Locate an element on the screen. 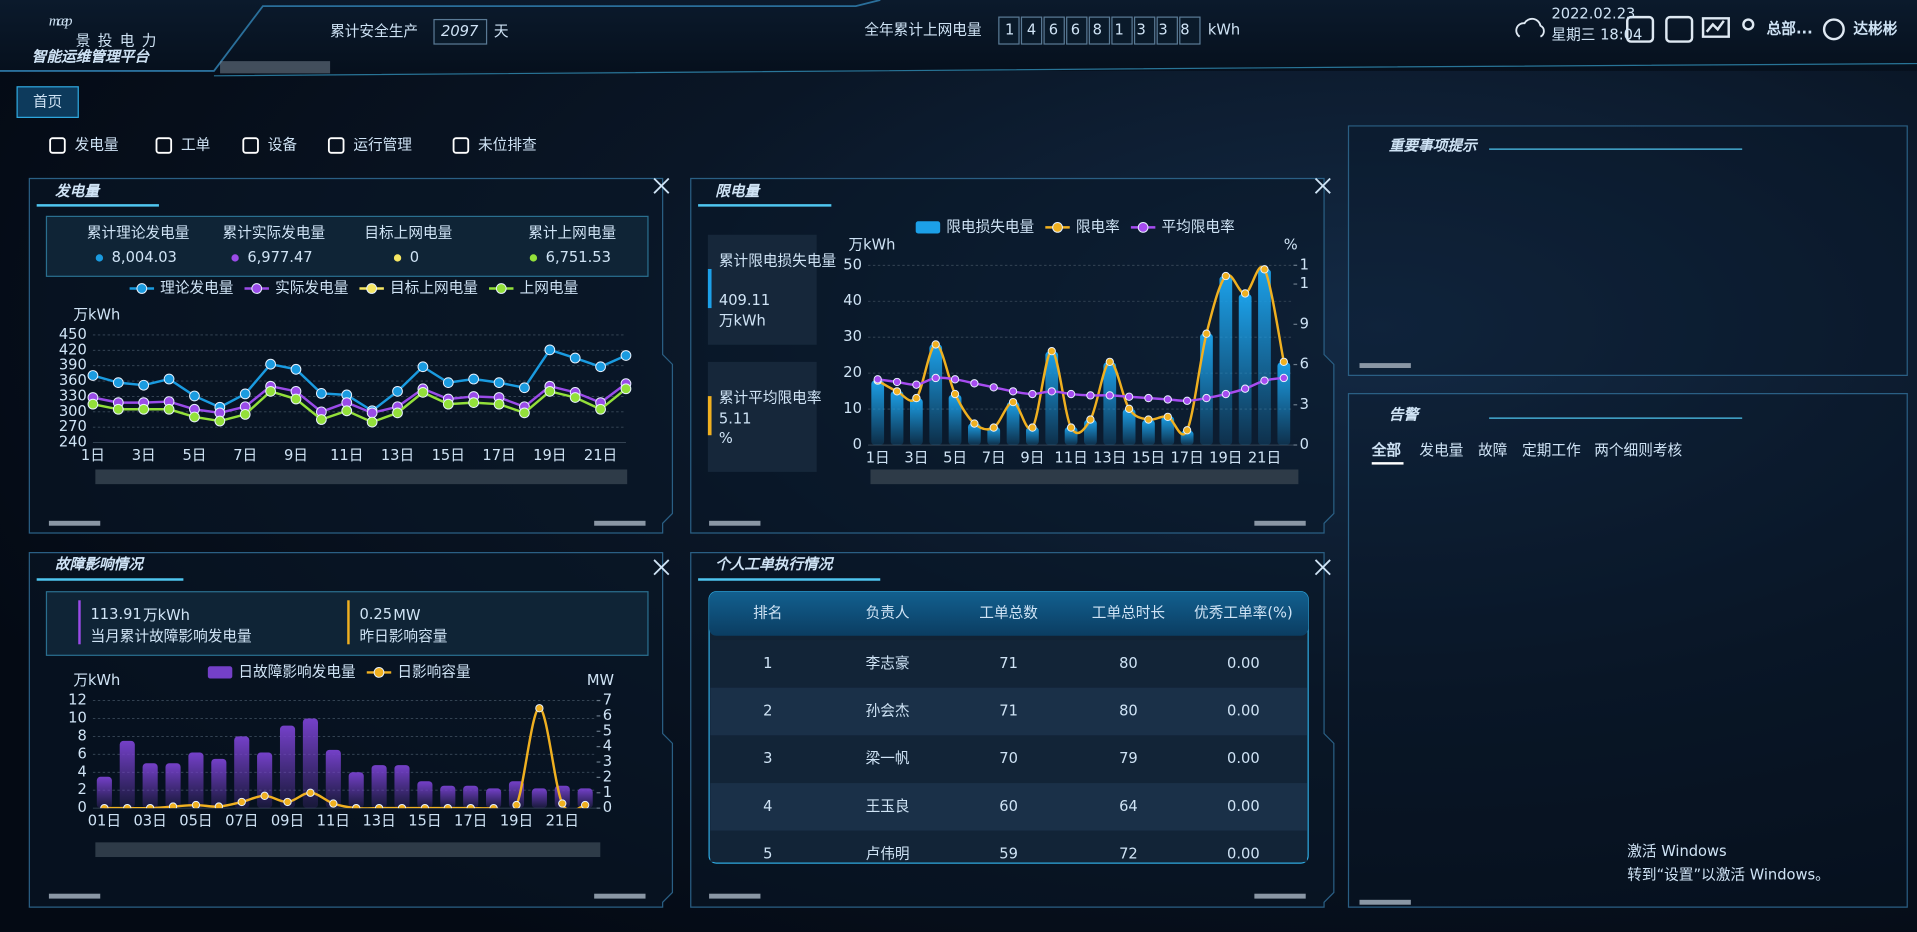 Image resolution: width=1917 pixels, height=932 pixels. stat-value: 5.11 is located at coordinates (735, 418).